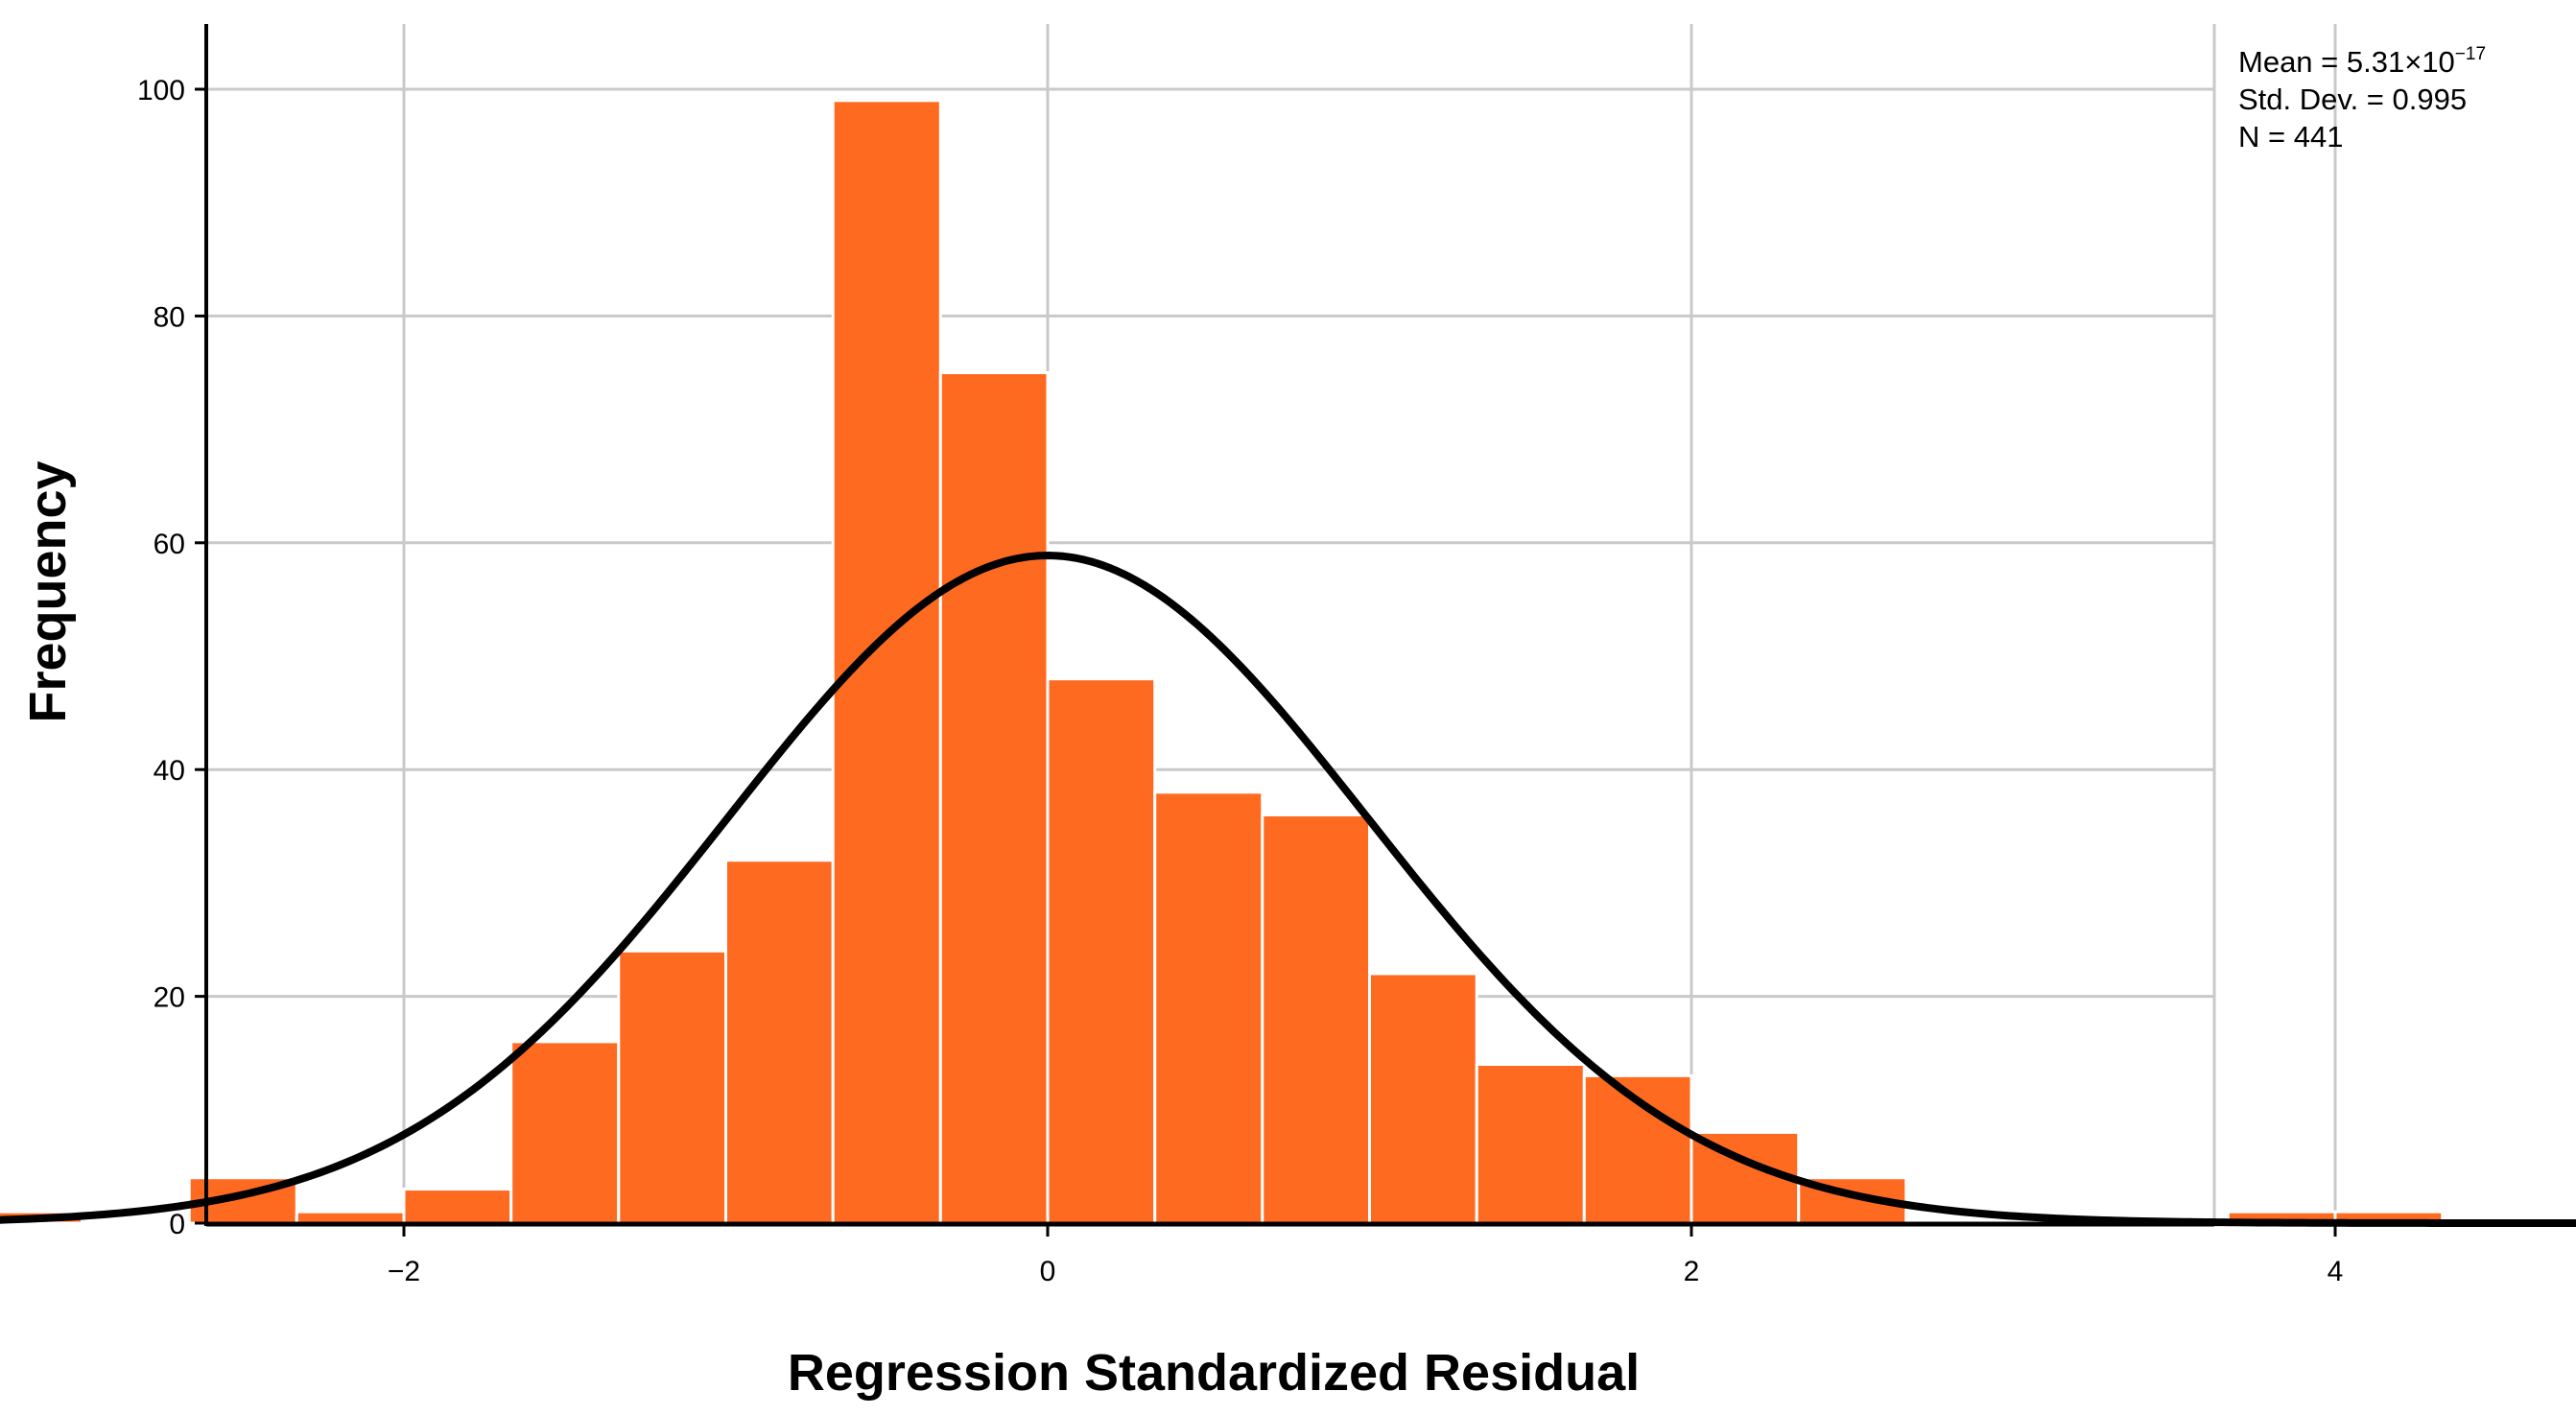 This screenshot has width=2576, height=1415. I want to click on y-tick-label: 40, so click(170, 771).